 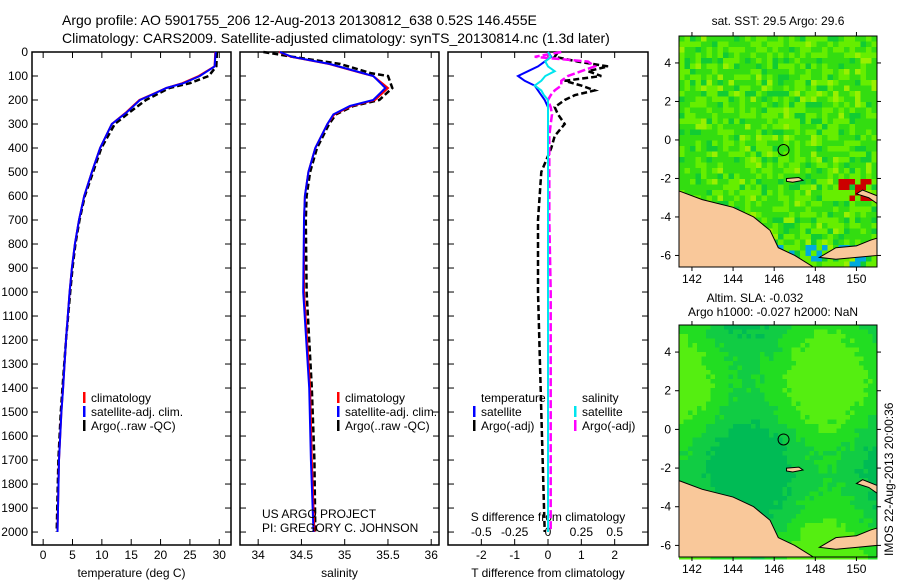 What do you see at coordinates (774, 279) in the screenshot?
I see `x-tick-label: 146` at bounding box center [774, 279].